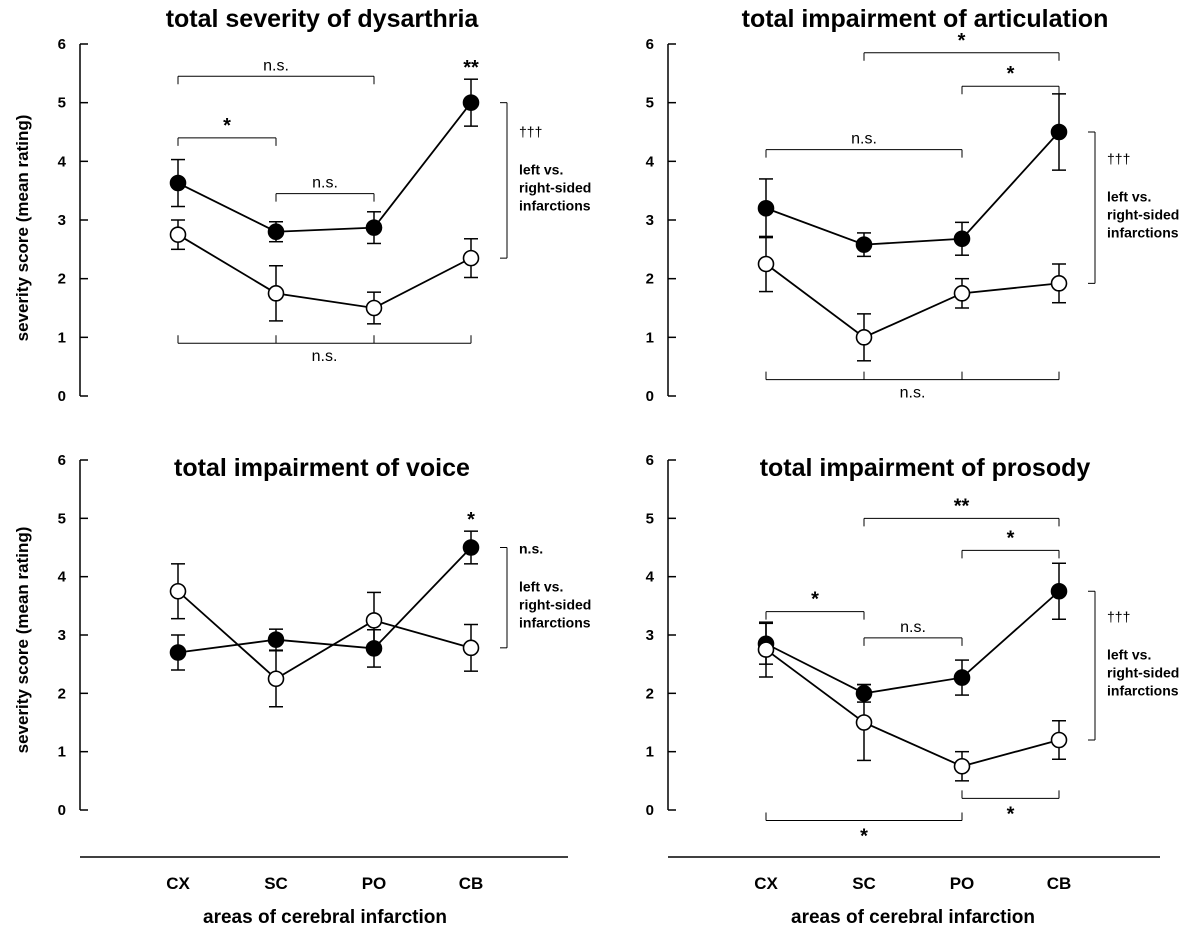 The width and height of the screenshot is (1182, 933). What do you see at coordinates (471, 520) in the screenshot?
I see `category-significance: *` at bounding box center [471, 520].